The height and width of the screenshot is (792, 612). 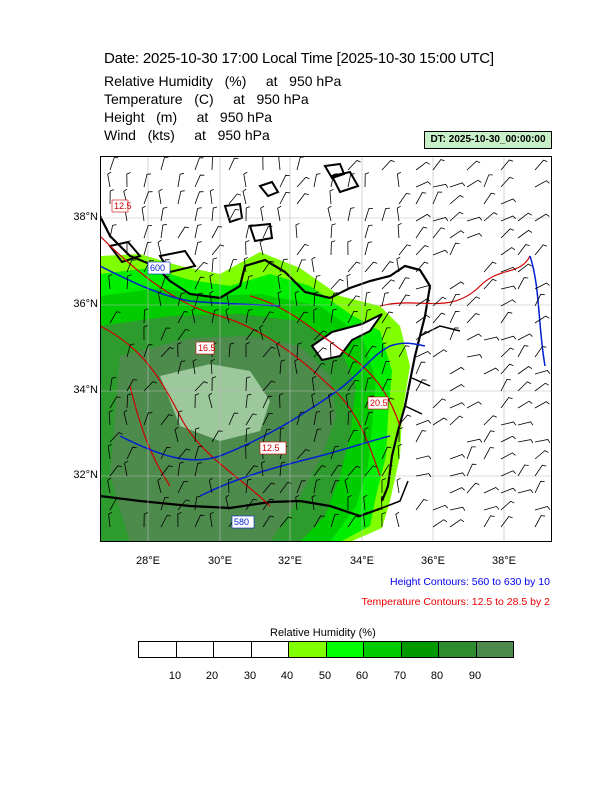 I want to click on contour-label: 580, so click(x=241, y=522).